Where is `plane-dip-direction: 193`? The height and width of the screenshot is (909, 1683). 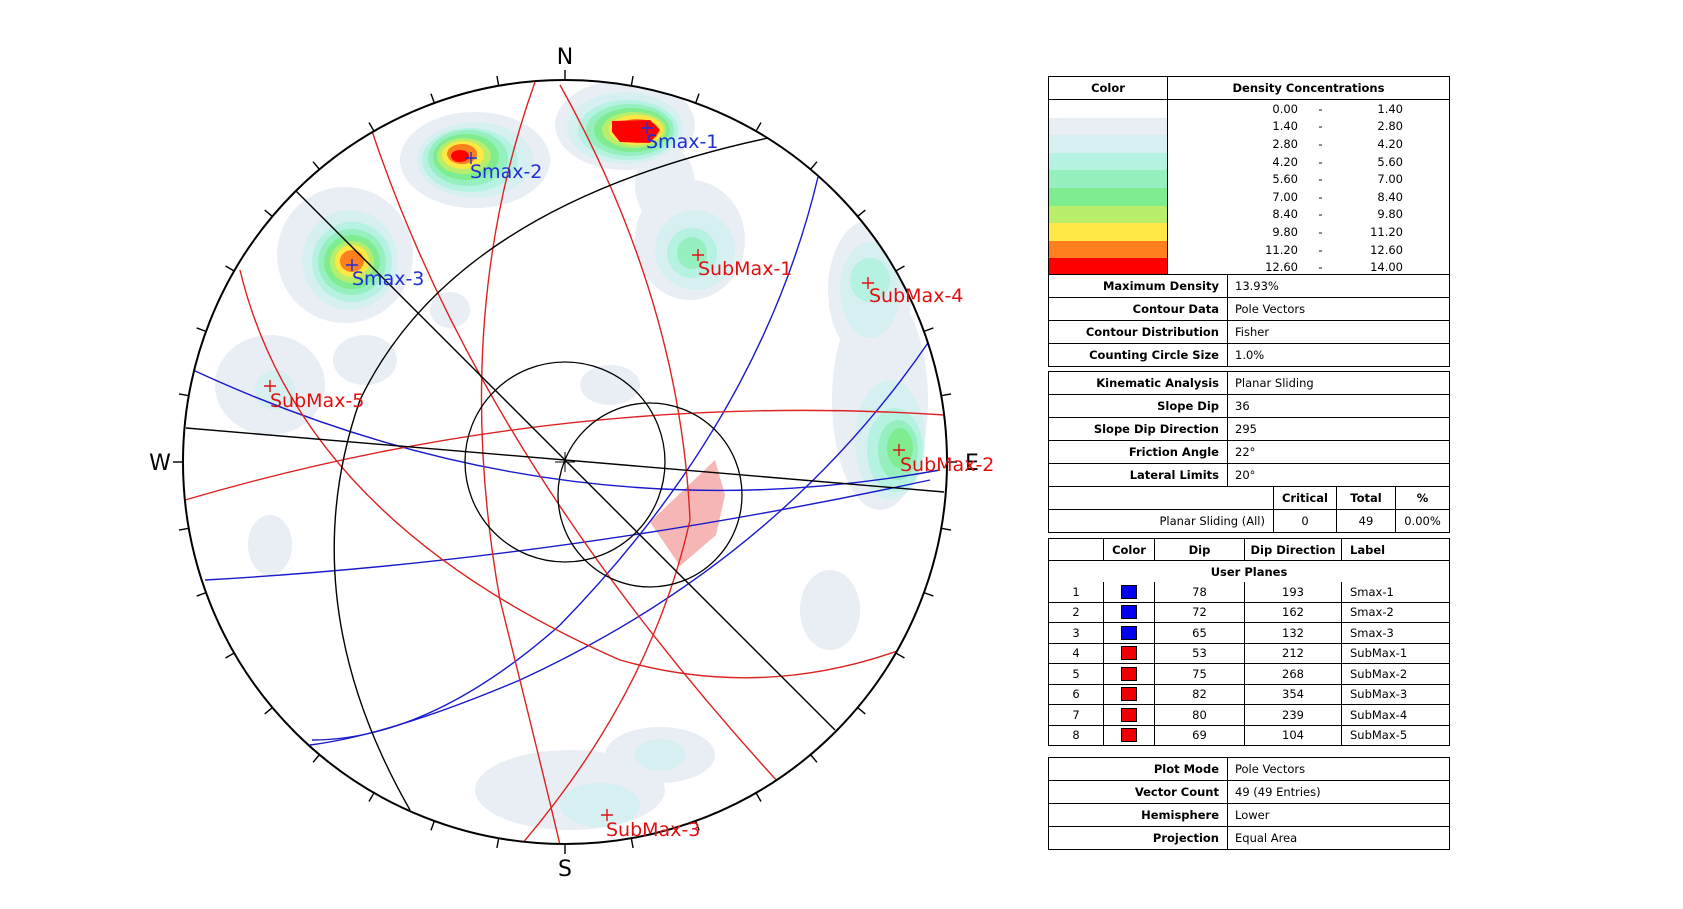 plane-dip-direction: 193 is located at coordinates (1292, 592).